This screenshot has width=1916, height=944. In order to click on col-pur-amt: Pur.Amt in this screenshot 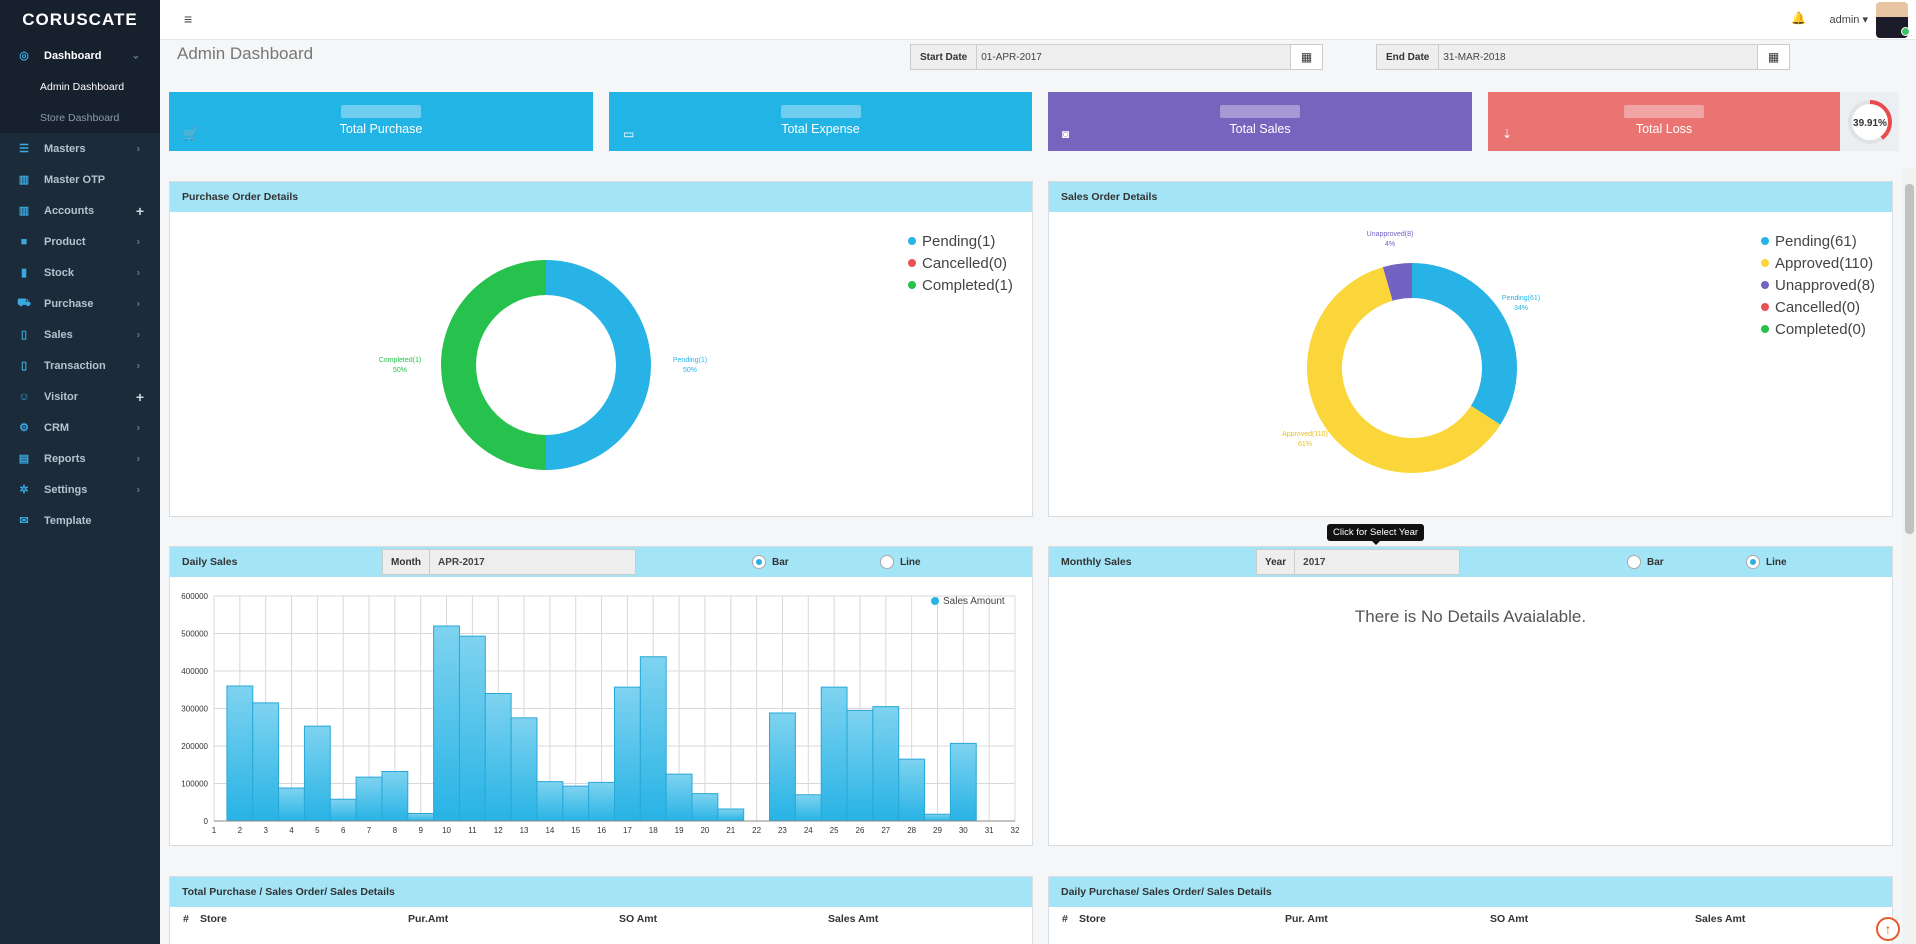, I will do `click(428, 919)`.